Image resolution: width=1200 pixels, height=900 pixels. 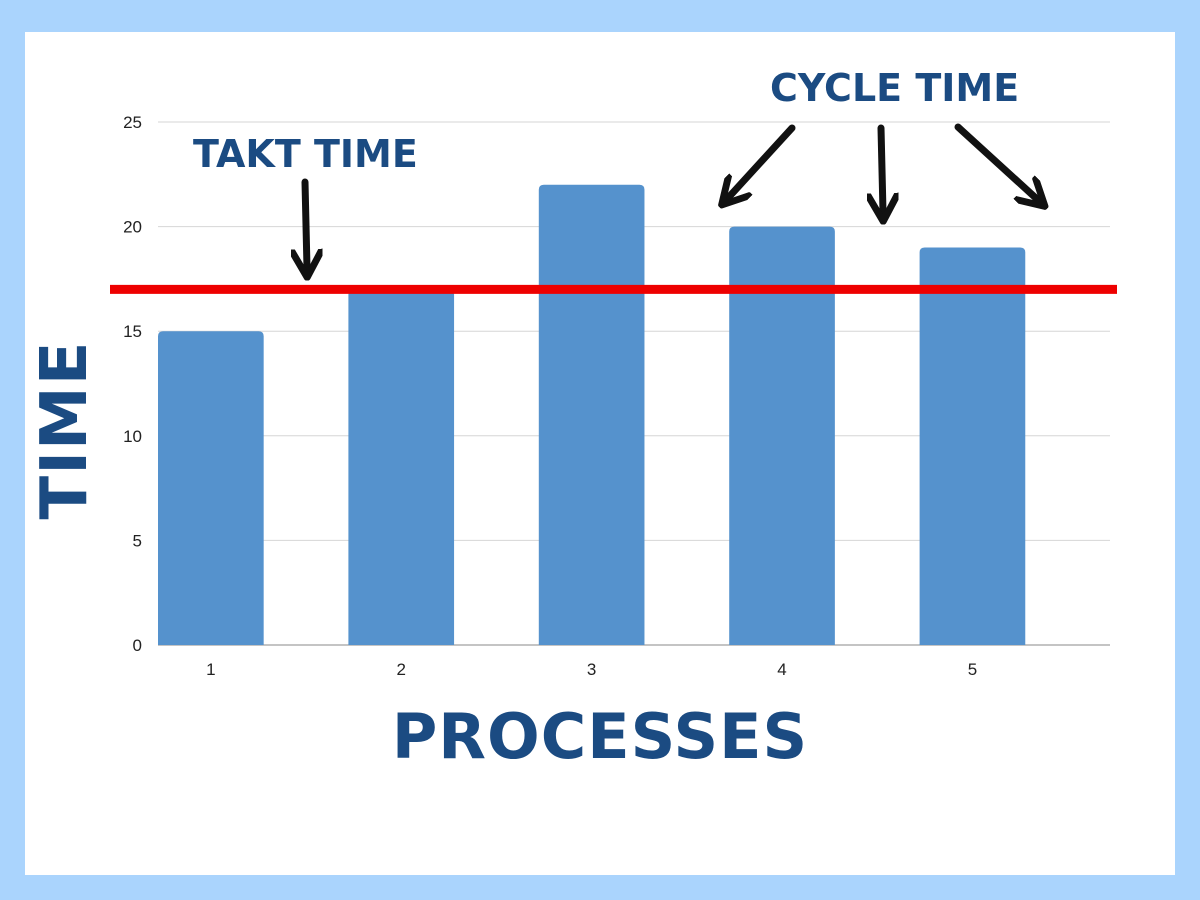 I want to click on y-tick-label: 10, so click(x=132, y=436).